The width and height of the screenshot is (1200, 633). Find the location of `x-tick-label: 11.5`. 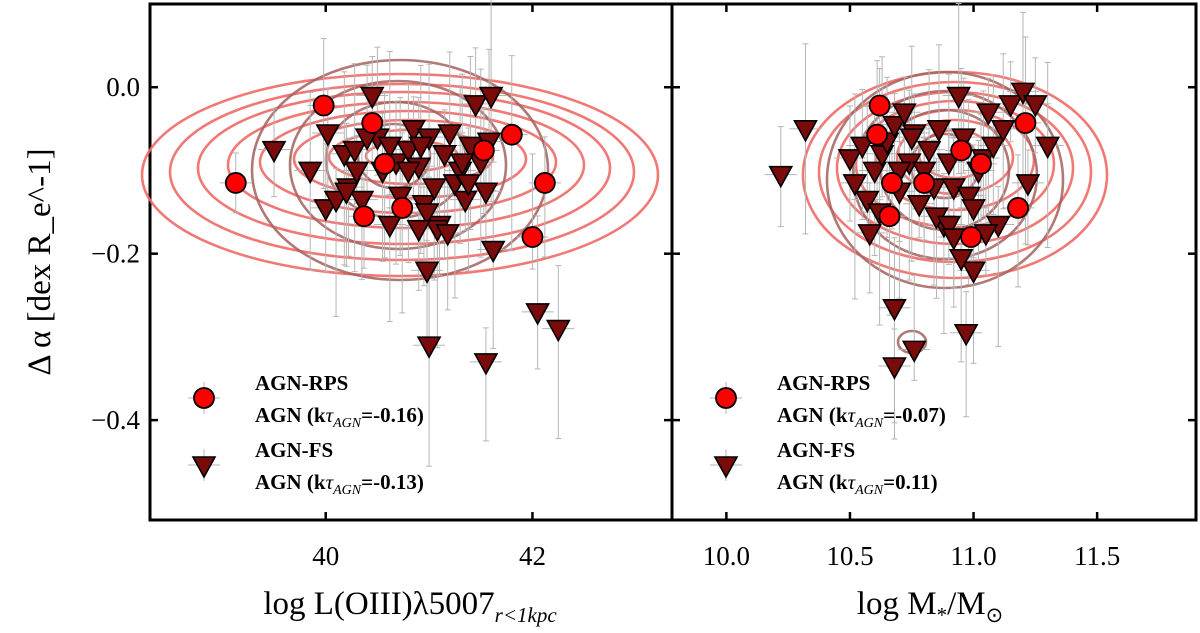

x-tick-label: 11.5 is located at coordinates (1097, 556).